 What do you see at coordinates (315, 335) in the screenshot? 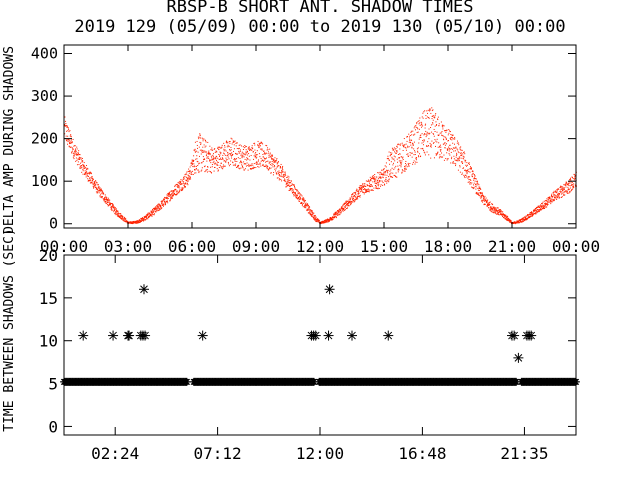
I see `bottom-data-point` at bounding box center [315, 335].